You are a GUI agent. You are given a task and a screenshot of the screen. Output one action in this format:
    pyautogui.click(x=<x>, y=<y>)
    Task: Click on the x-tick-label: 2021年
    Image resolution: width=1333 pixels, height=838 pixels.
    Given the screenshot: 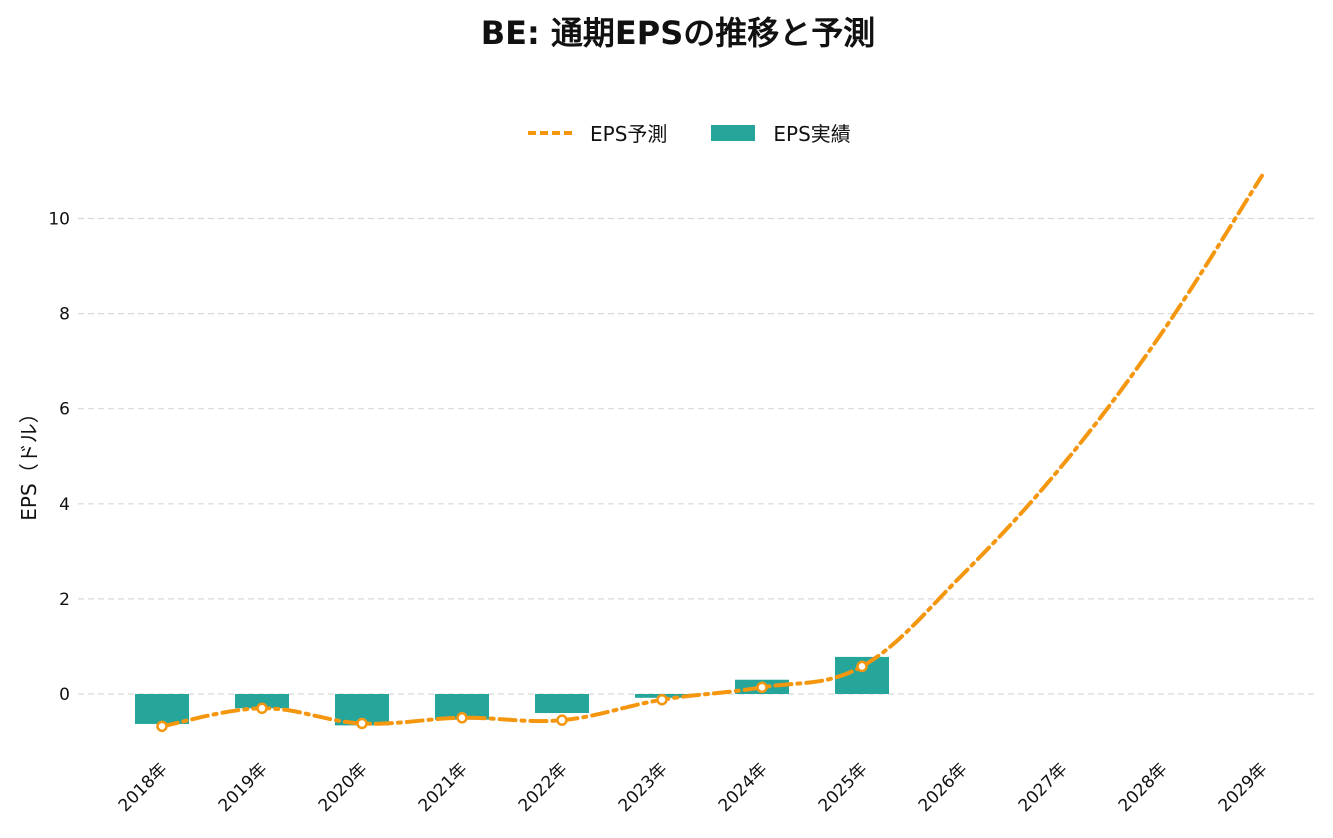 What is the action you would take?
    pyautogui.click(x=443, y=787)
    